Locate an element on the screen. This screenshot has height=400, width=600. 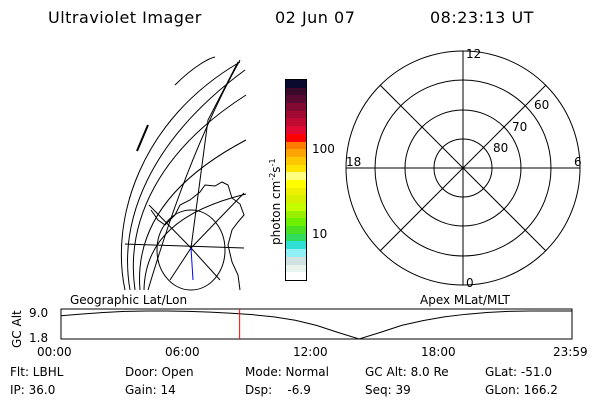
gain-status: Gain: 14 is located at coordinates (150, 390).